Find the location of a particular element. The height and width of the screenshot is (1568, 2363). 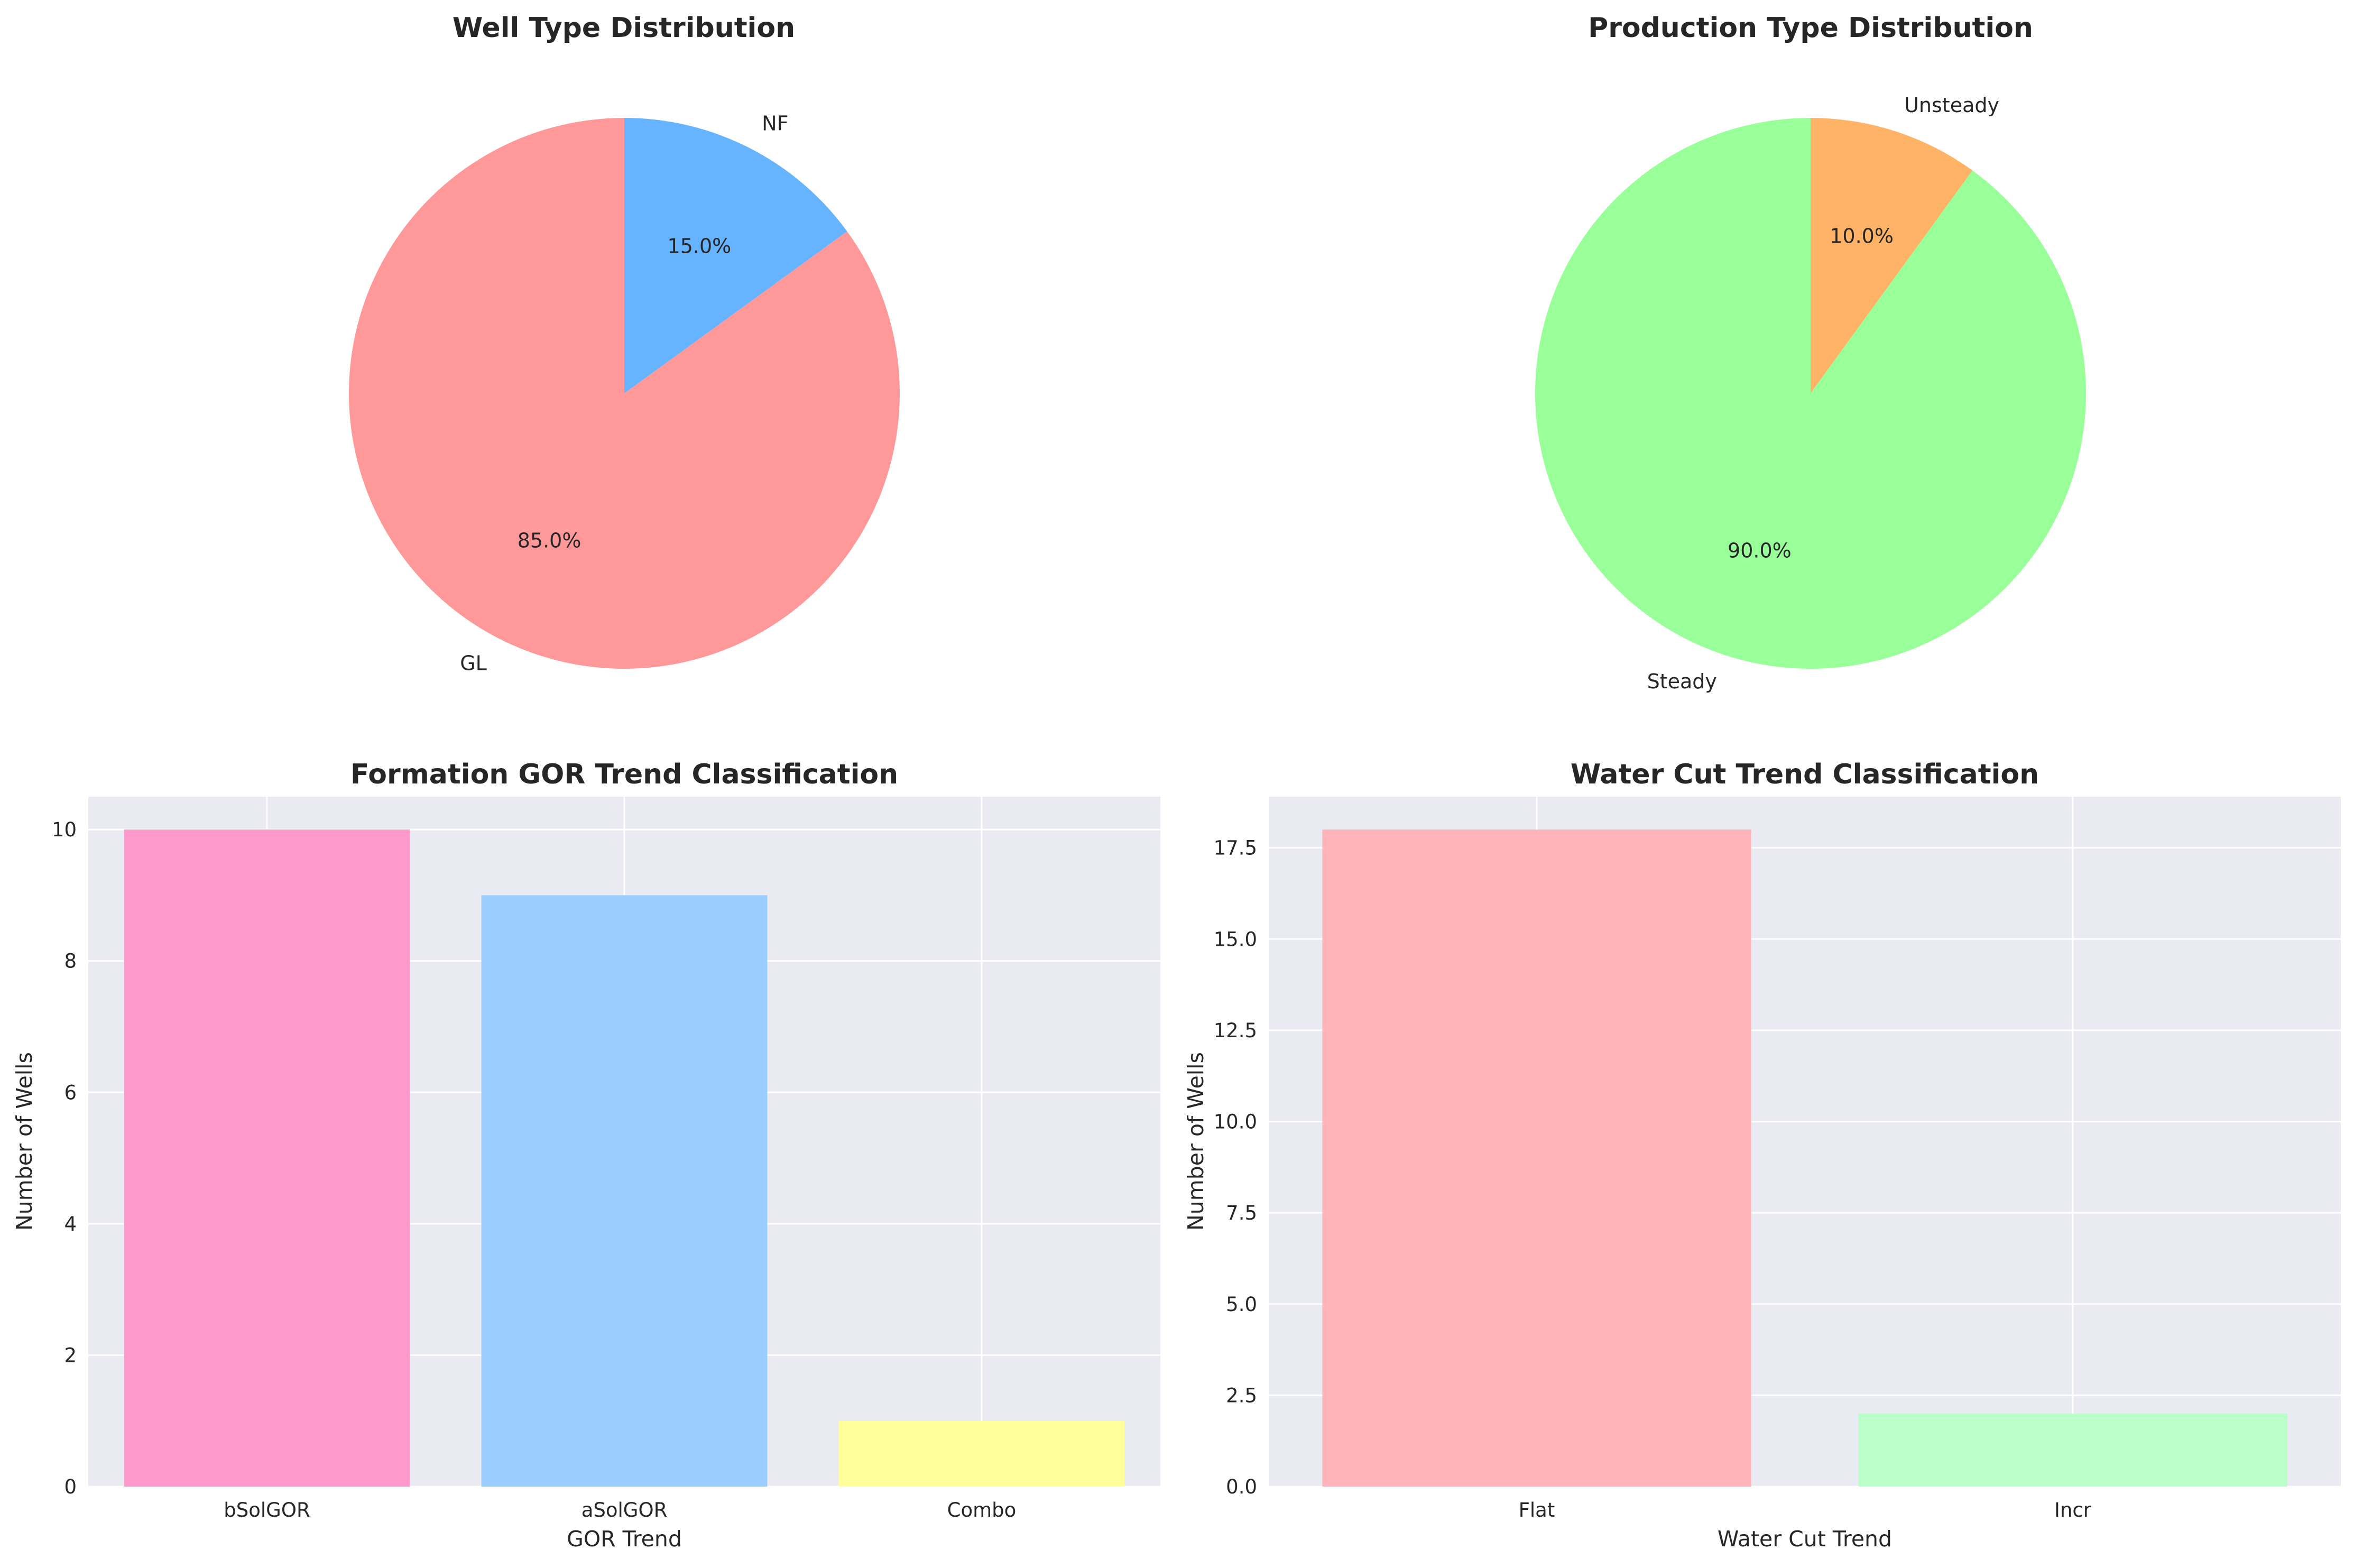

pie-slice-nf is located at coordinates (735, 255).